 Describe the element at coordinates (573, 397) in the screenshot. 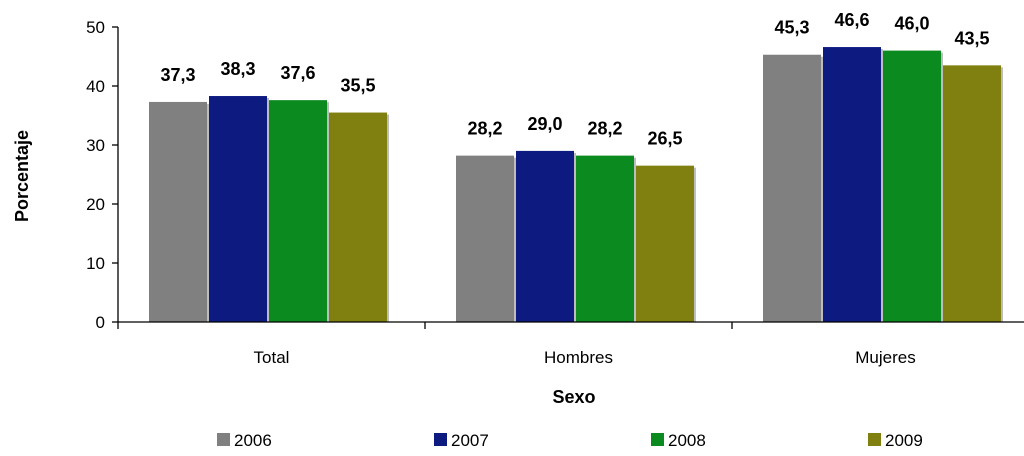

I see `x-axis-title: Sexo` at that location.